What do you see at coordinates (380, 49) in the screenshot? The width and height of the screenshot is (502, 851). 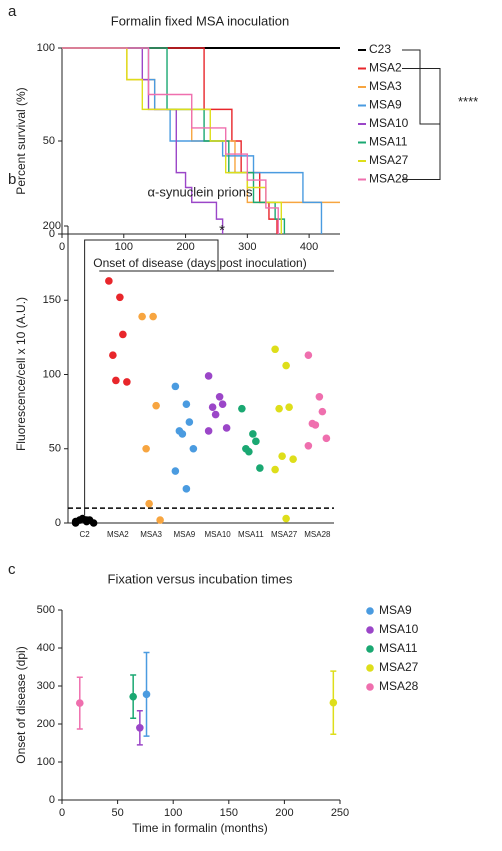 I see `legend-label: C23` at bounding box center [380, 49].